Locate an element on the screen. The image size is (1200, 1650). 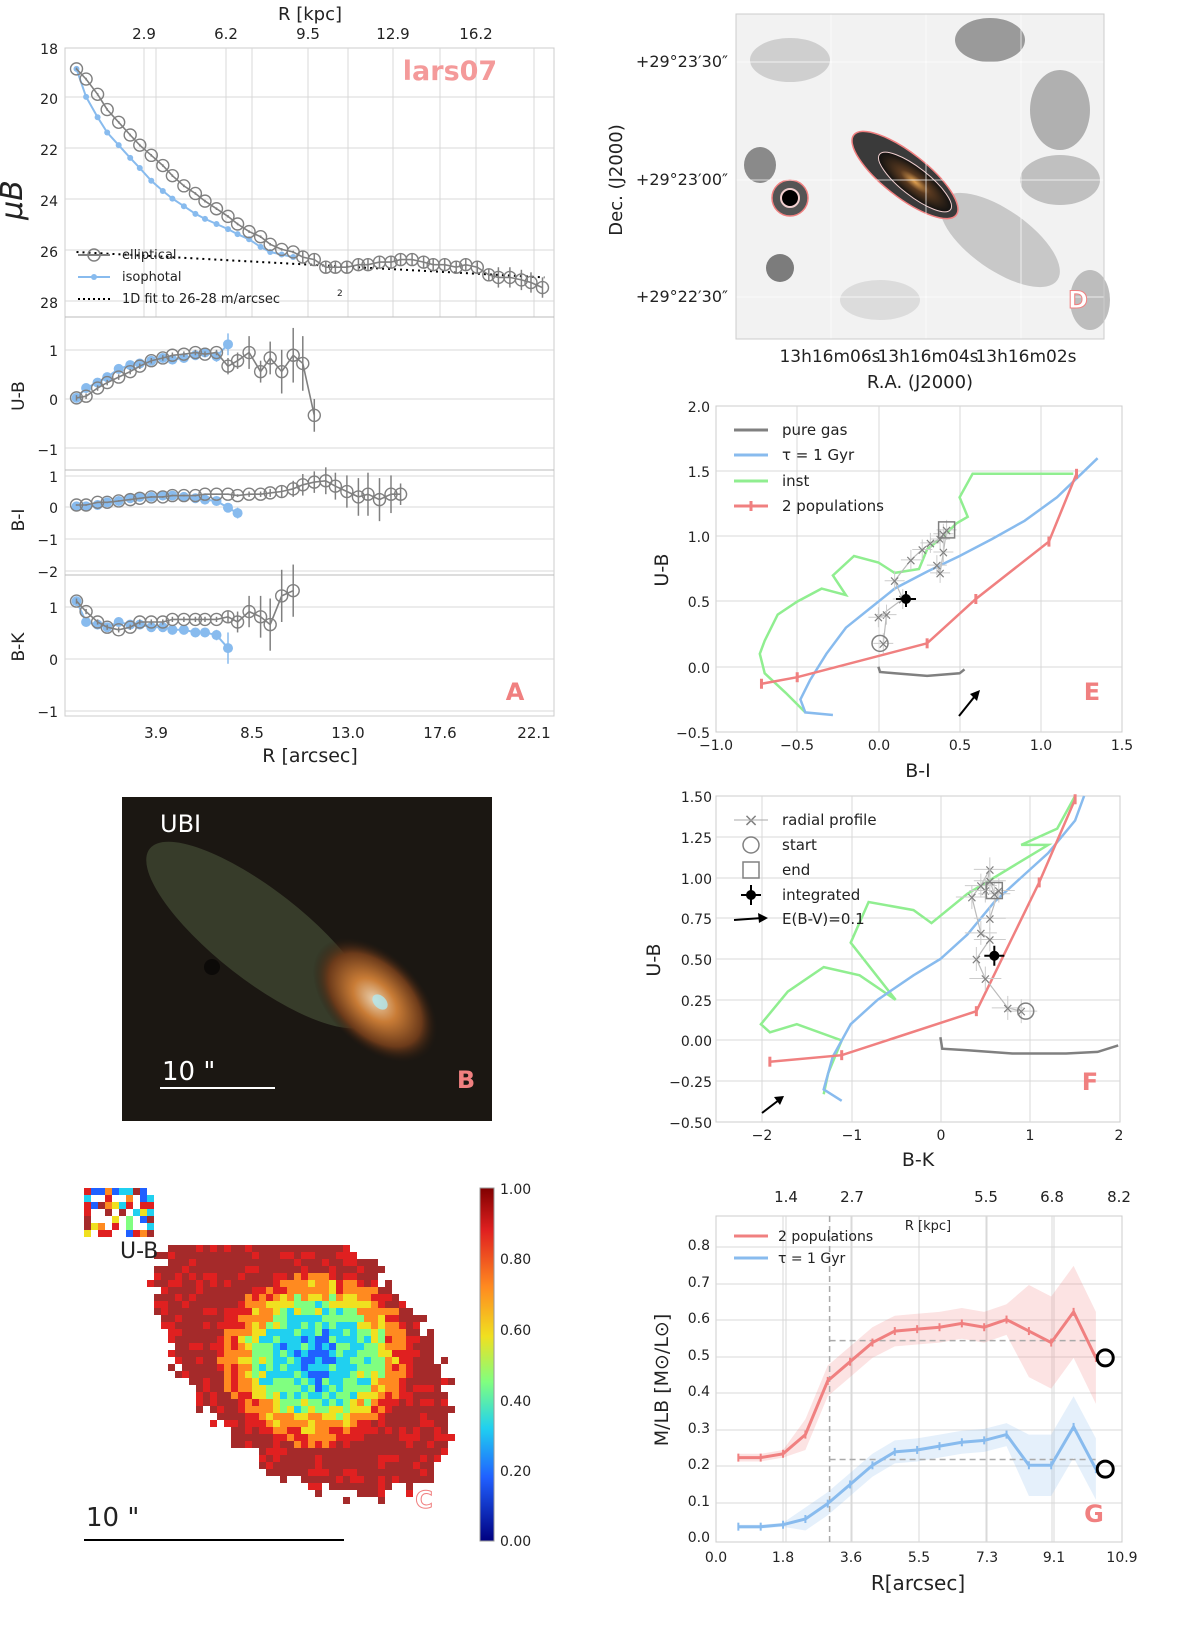
mu-tick: 28 is located at coordinates (49, 304).